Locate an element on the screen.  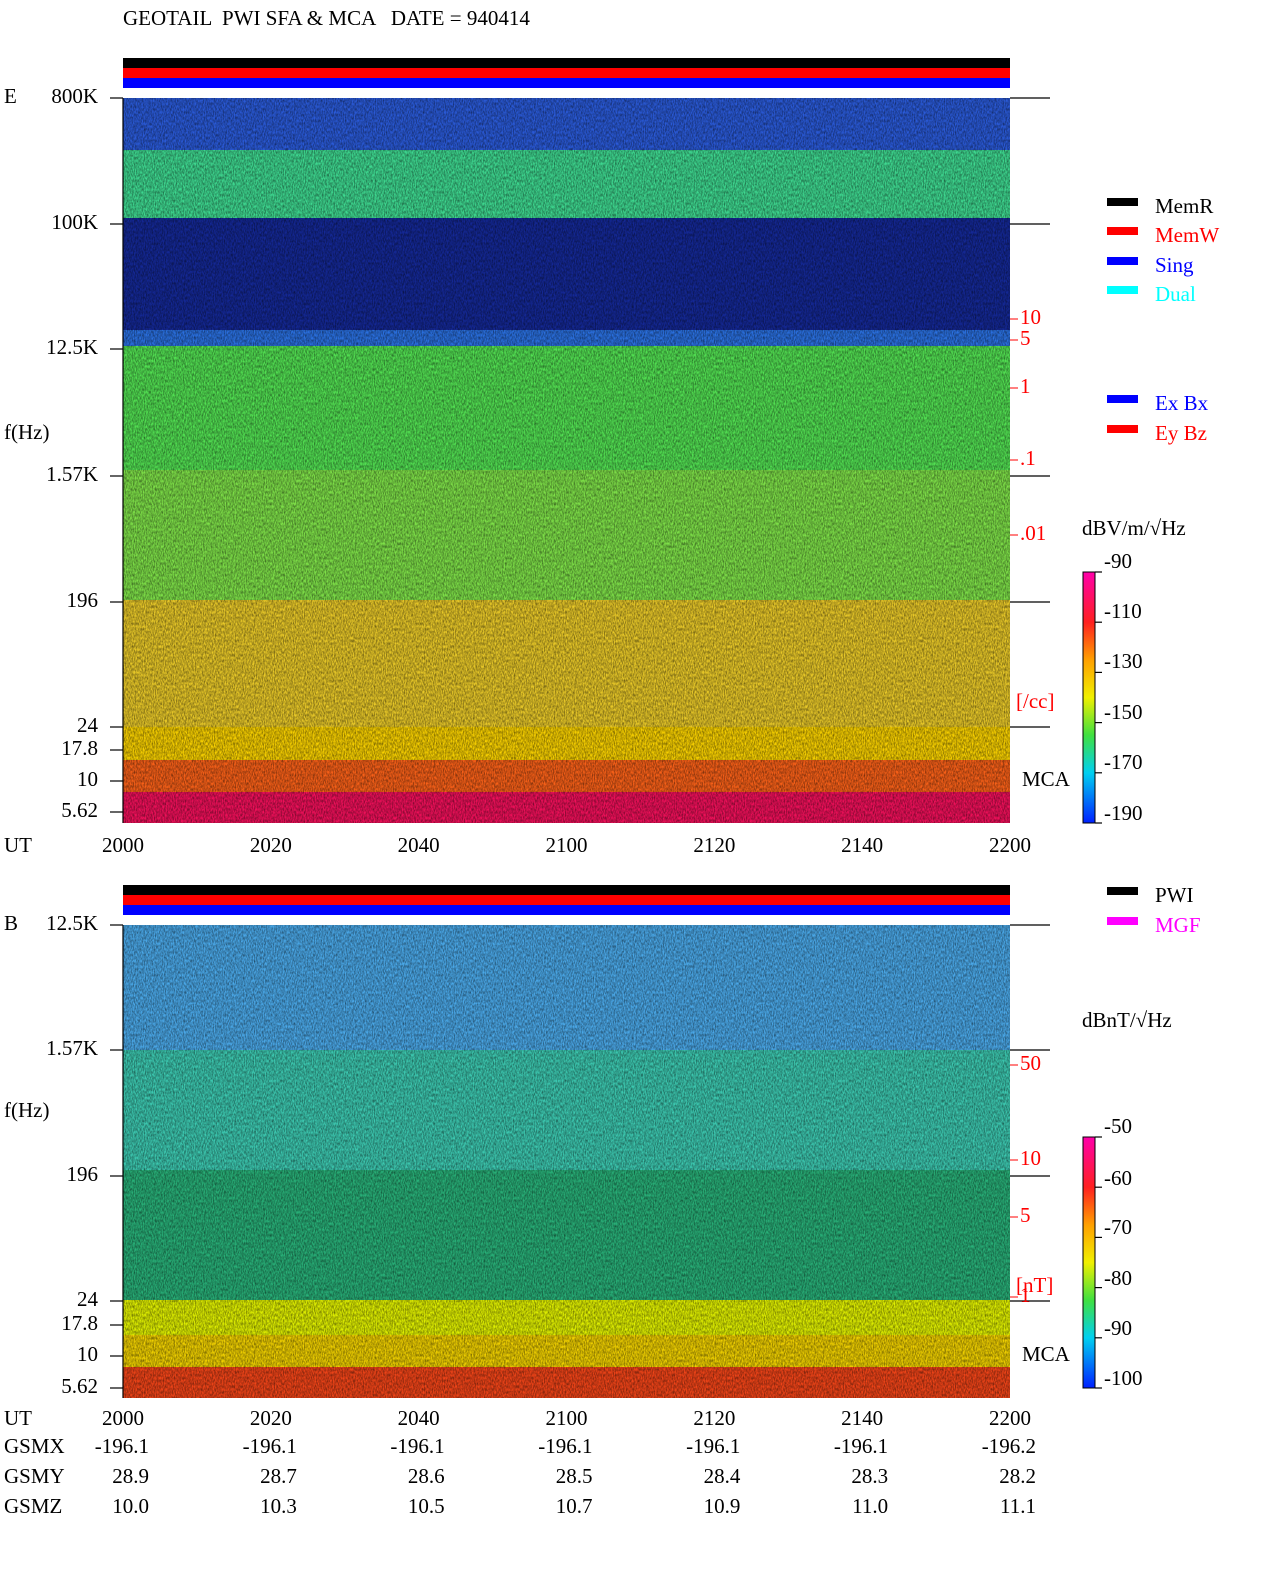
orbit-value: 28.2 is located at coordinates (1017, 1476).